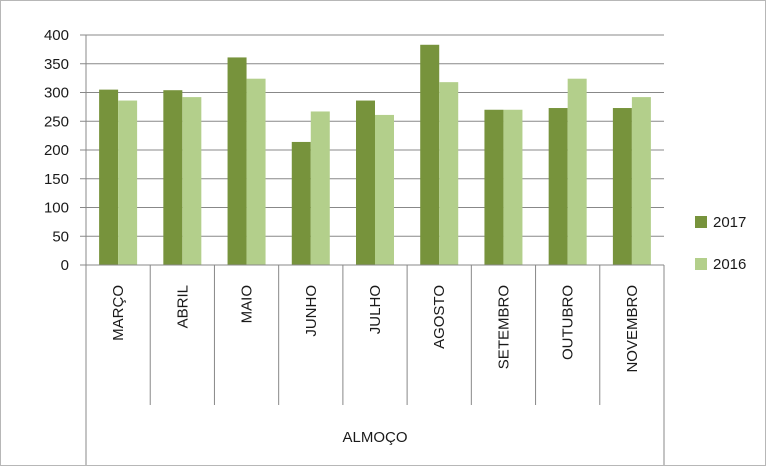  Describe the element at coordinates (56, 64) in the screenshot. I see `y-tick-label: 350` at that location.